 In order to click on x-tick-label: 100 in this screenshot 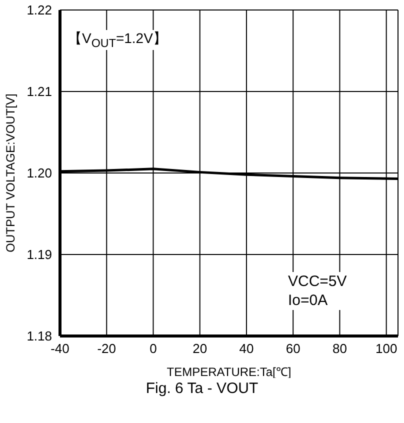, I will do `click(386, 348)`.